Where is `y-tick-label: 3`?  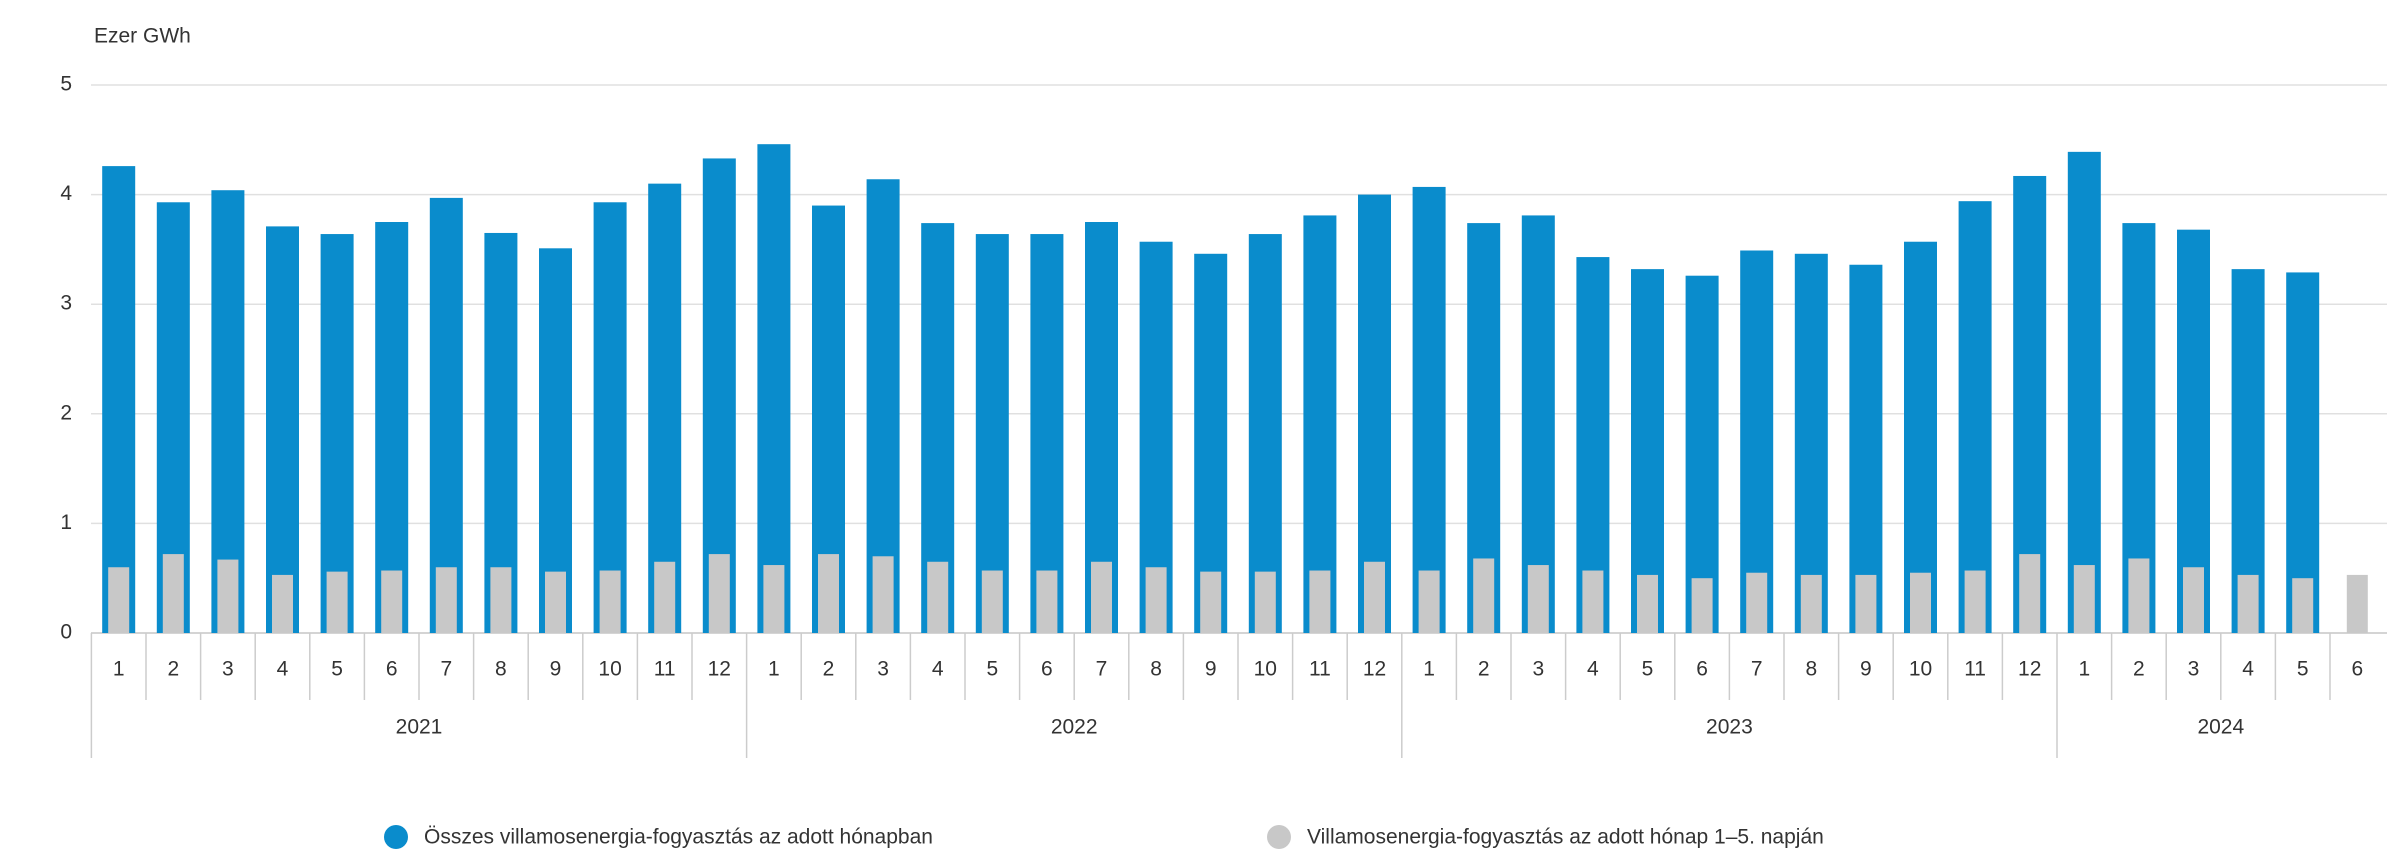
y-tick-label: 3 is located at coordinates (66, 303).